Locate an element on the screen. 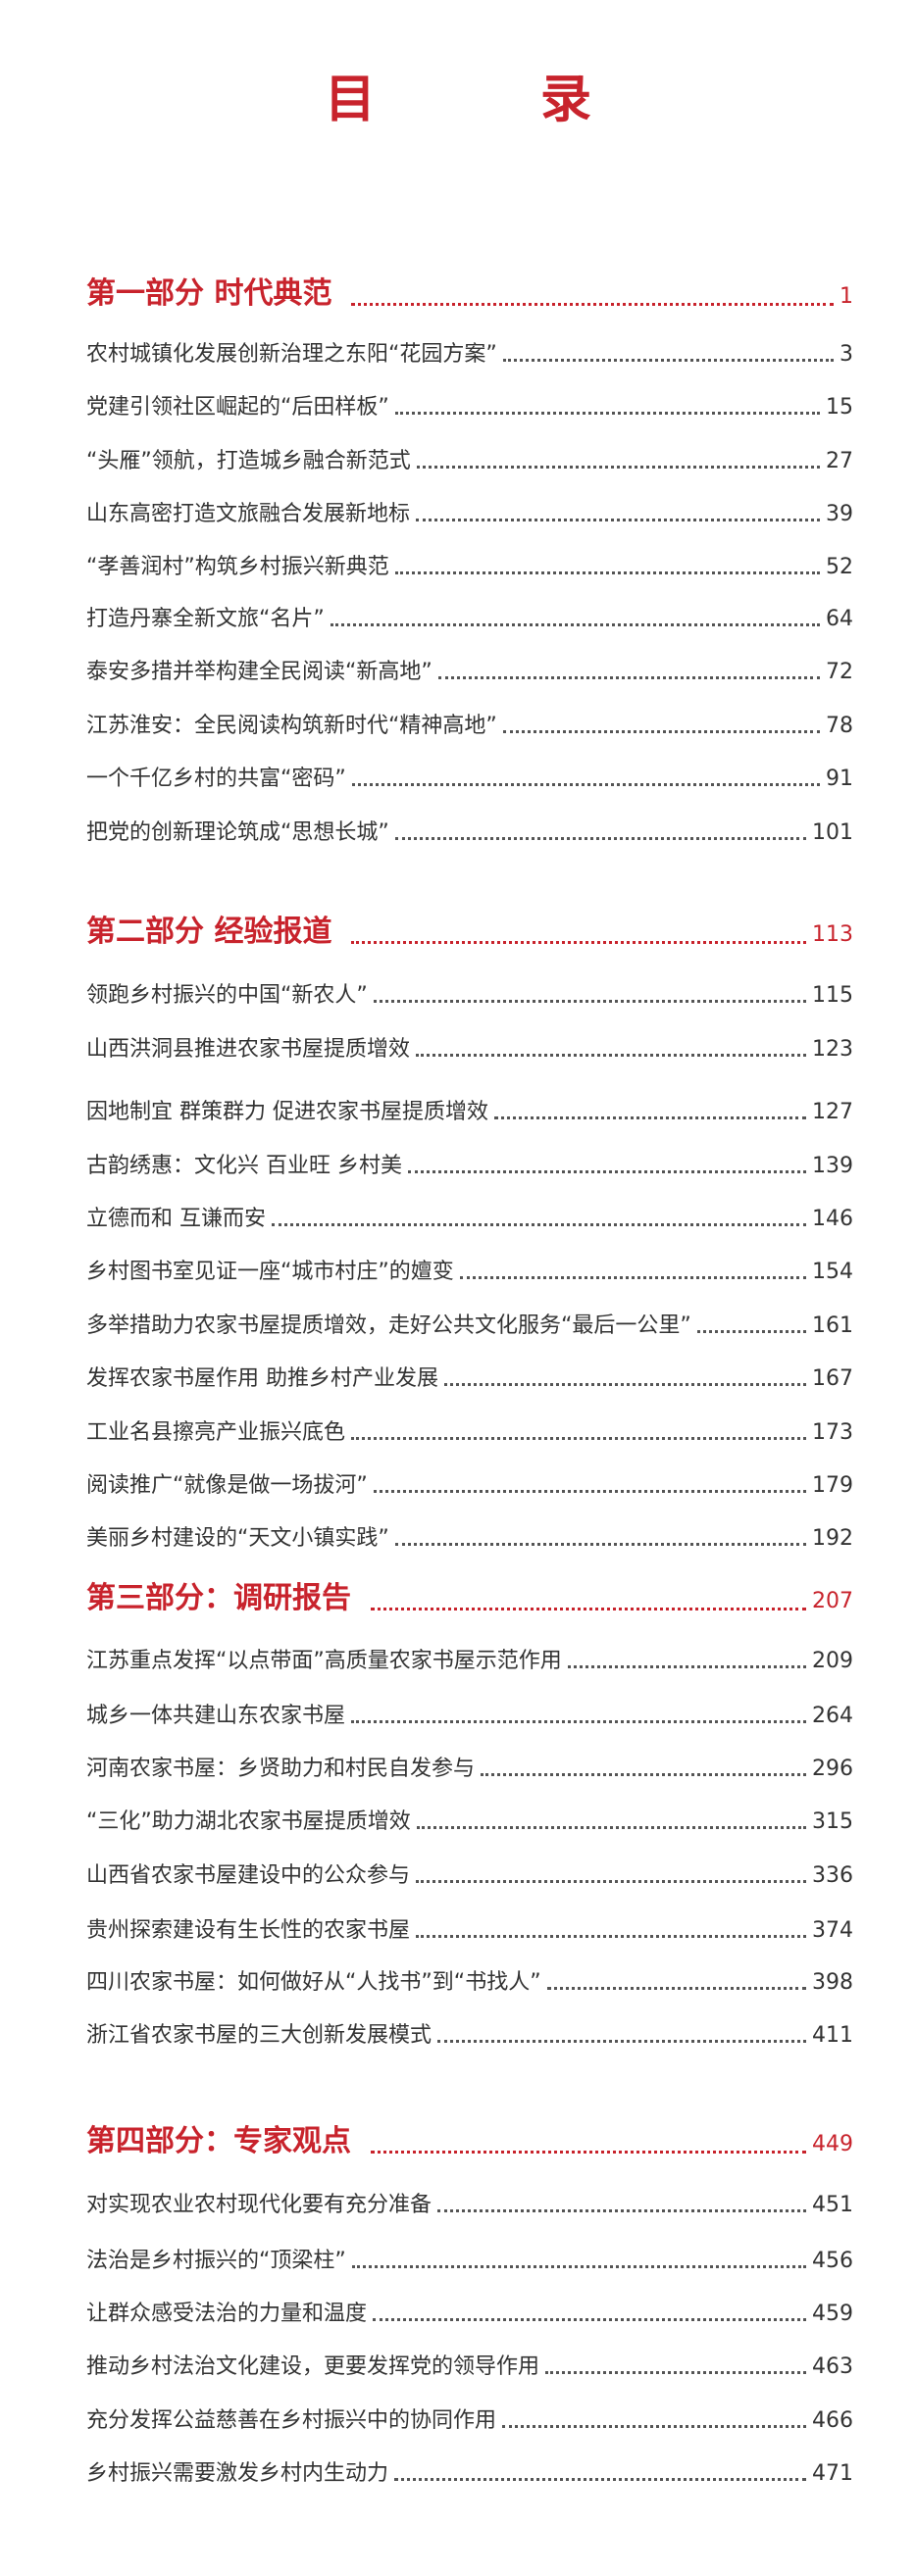 This screenshot has height=2576, width=916. section-heading: 第二部分 经验报道 113 is located at coordinates (469, 928).